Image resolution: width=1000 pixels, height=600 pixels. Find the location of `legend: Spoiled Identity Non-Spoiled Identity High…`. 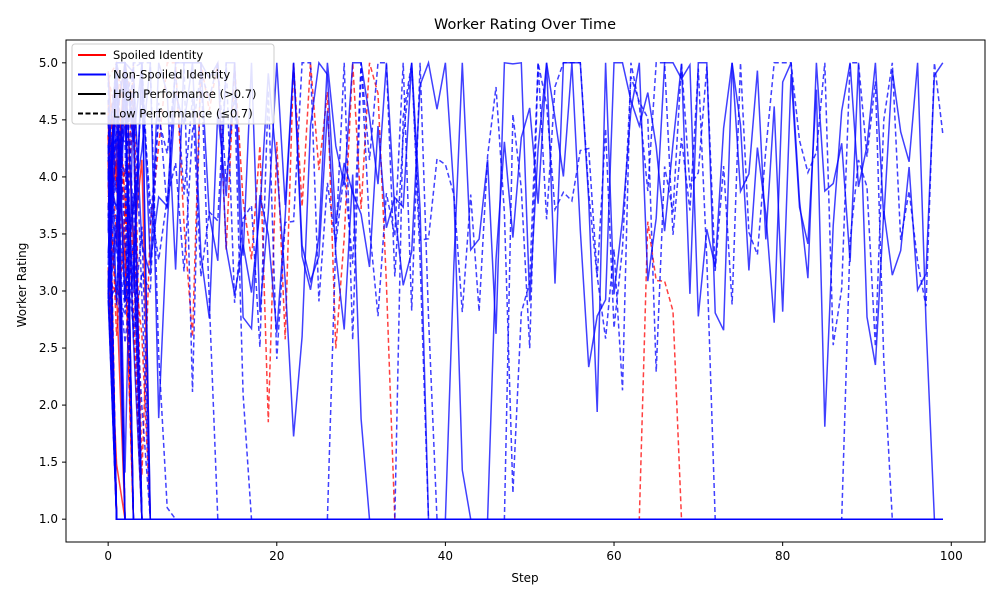

legend: Spoiled Identity Non-Spoiled Identity High… is located at coordinates (173, 84).